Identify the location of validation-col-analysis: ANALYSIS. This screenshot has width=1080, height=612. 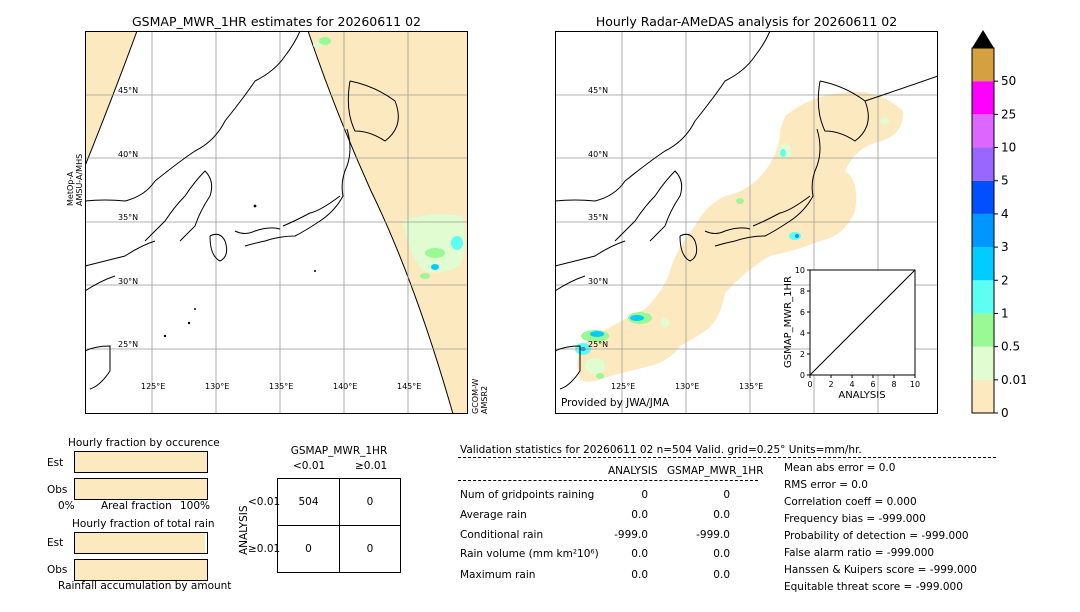
(633, 471).